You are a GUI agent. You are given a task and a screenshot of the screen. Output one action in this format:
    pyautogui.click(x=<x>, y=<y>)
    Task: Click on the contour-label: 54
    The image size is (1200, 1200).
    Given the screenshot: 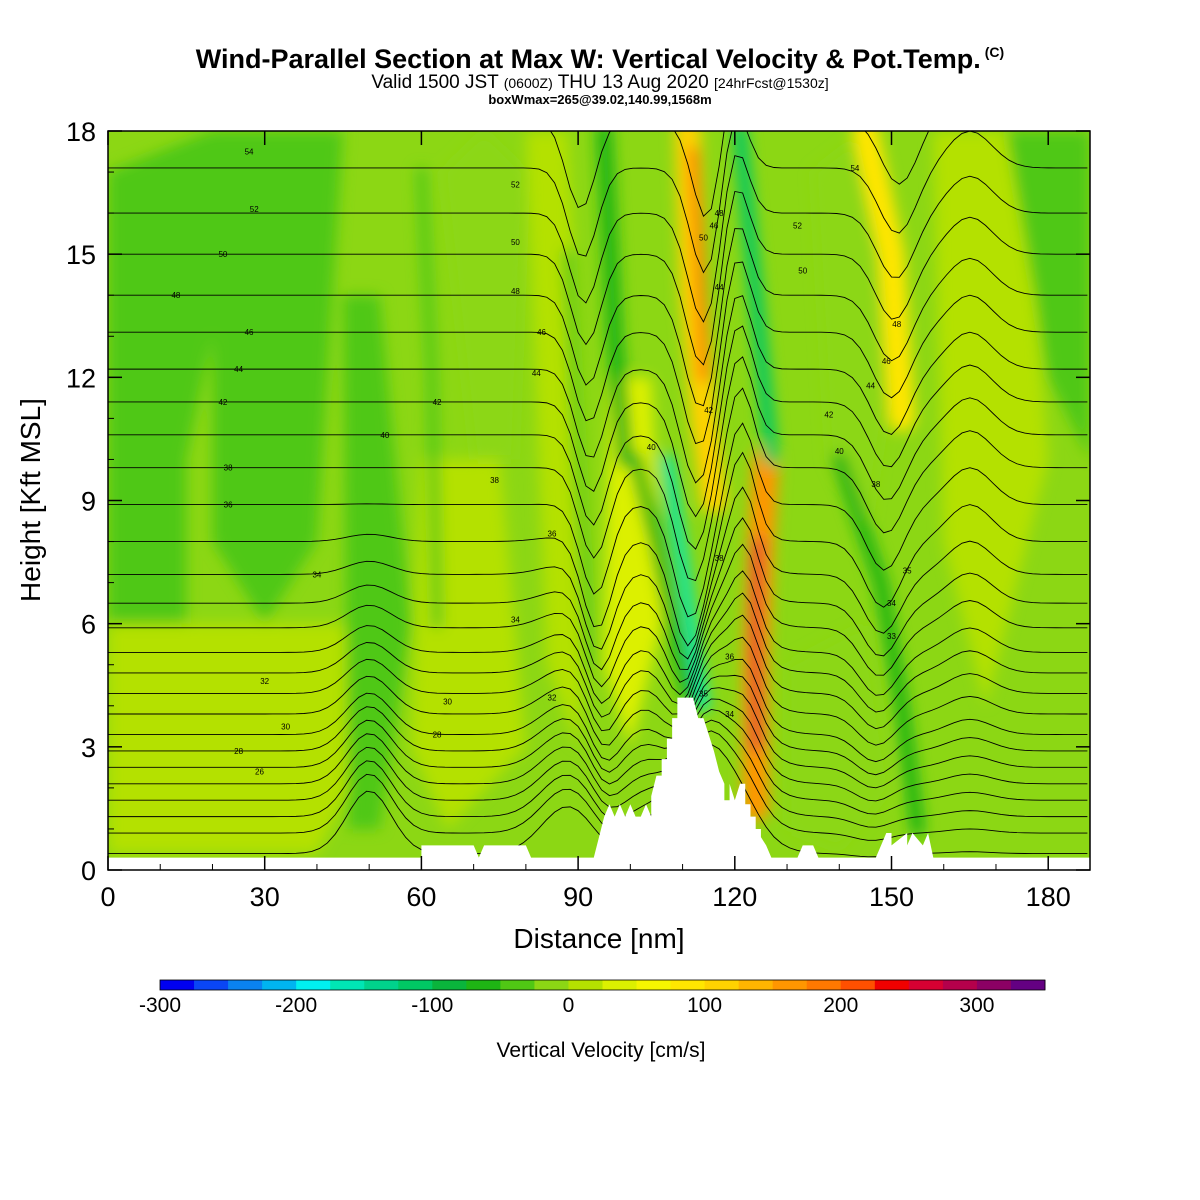 What is the action you would take?
    pyautogui.click(x=249, y=152)
    